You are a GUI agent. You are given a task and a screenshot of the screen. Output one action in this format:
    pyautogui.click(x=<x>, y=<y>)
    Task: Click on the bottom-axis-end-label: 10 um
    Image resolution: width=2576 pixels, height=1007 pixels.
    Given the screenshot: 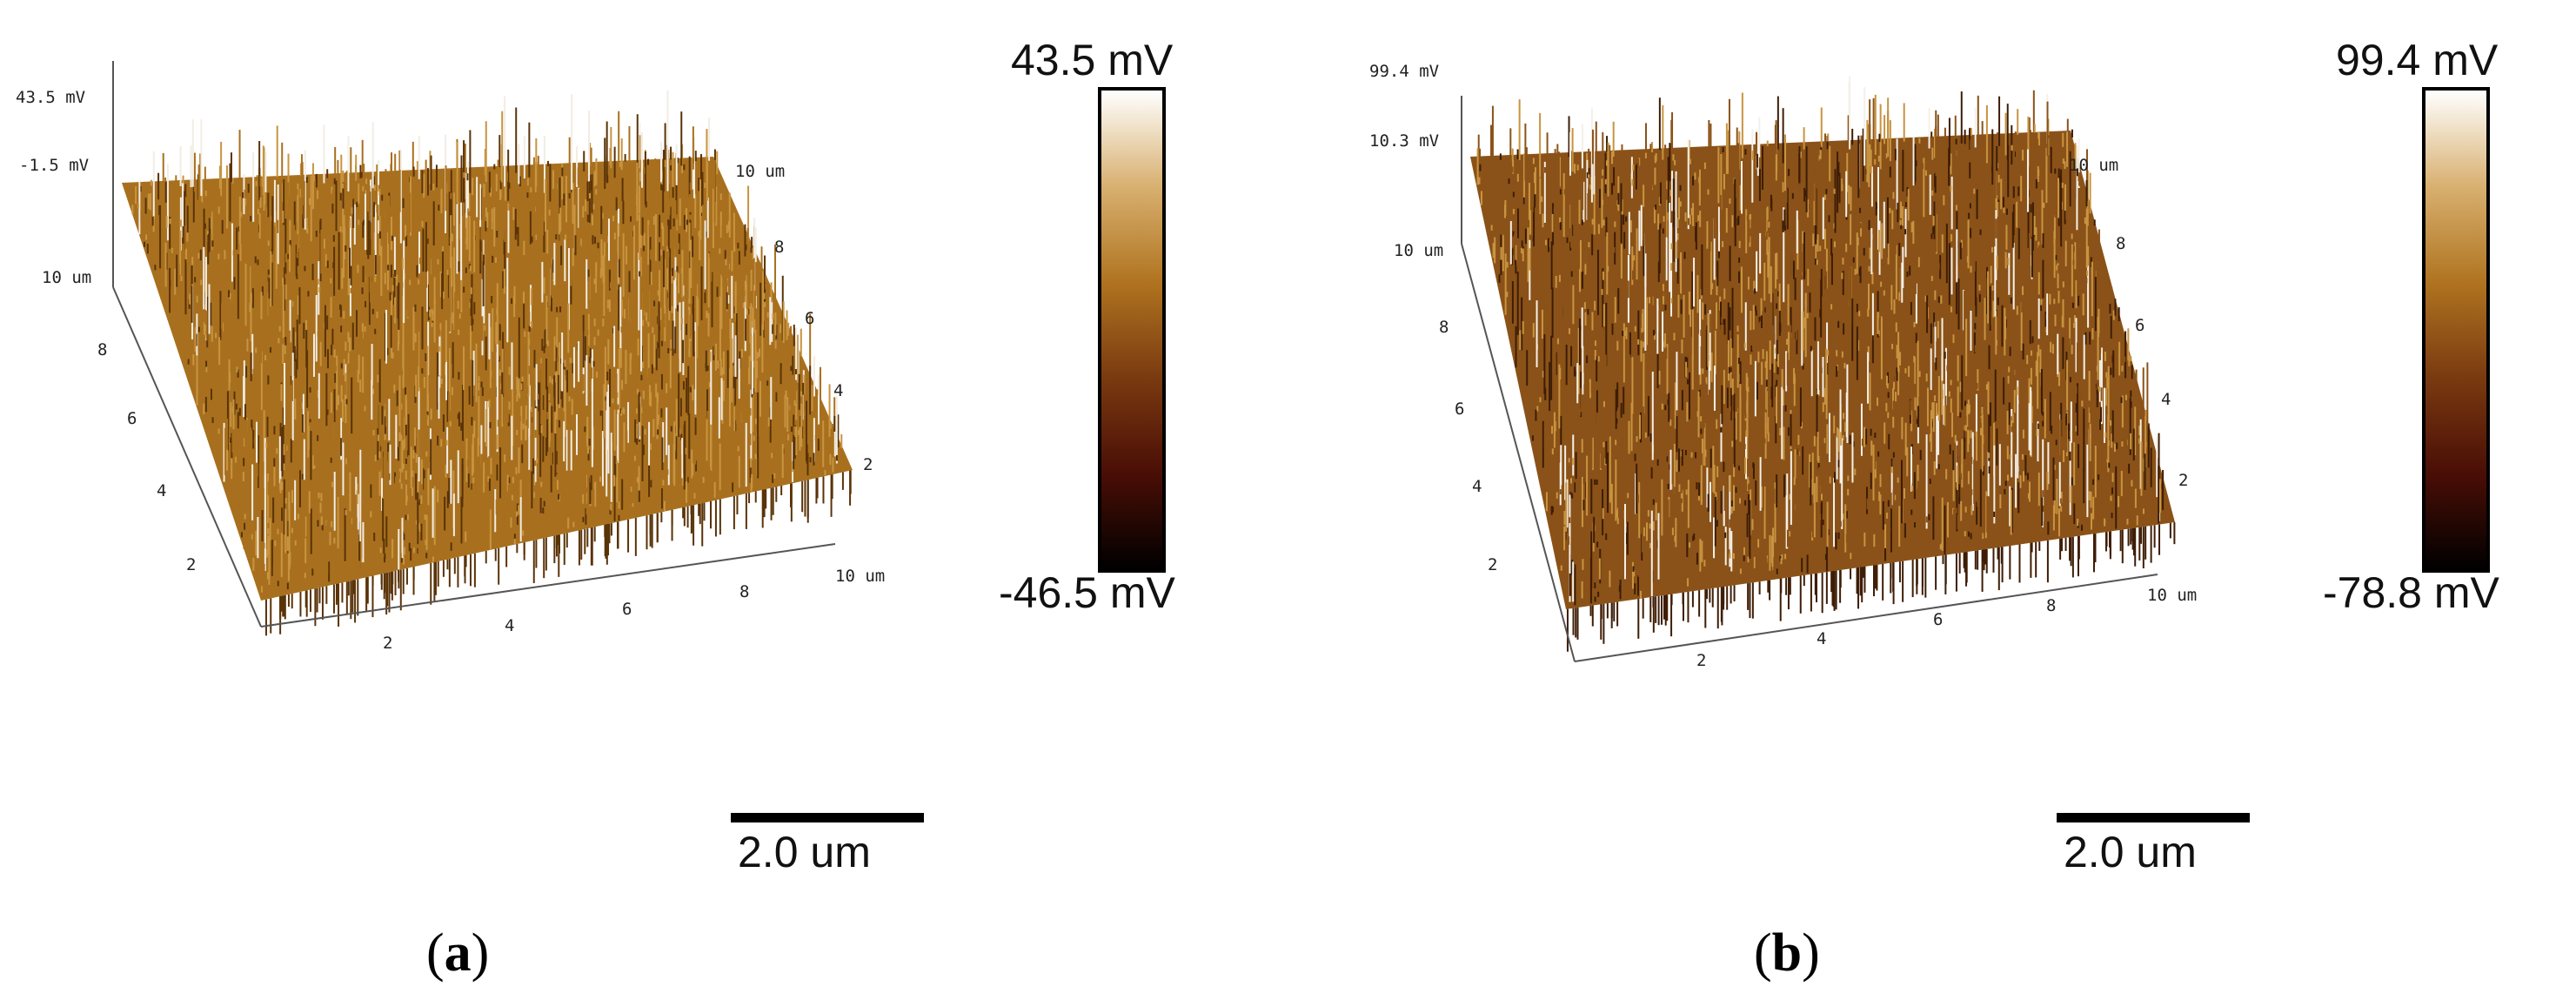 What is the action you would take?
    pyautogui.click(x=860, y=576)
    